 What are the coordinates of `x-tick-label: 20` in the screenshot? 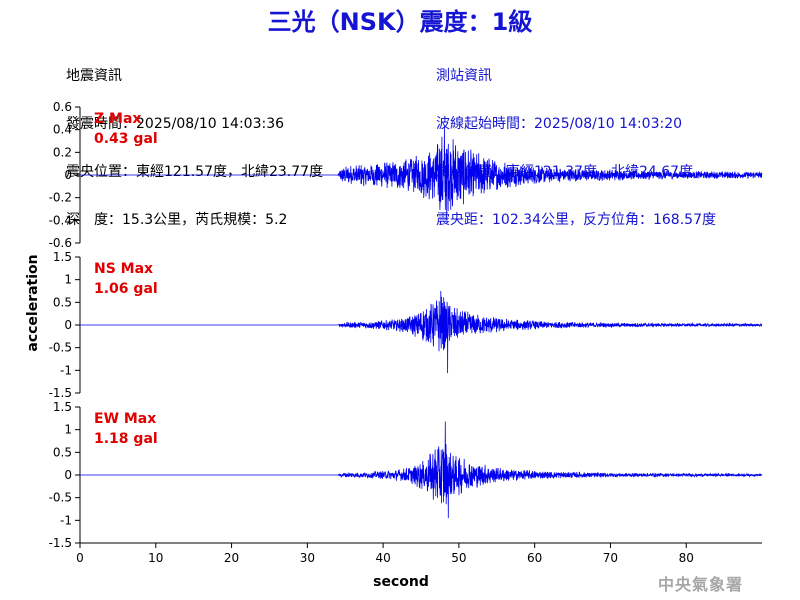 It's located at (231, 558).